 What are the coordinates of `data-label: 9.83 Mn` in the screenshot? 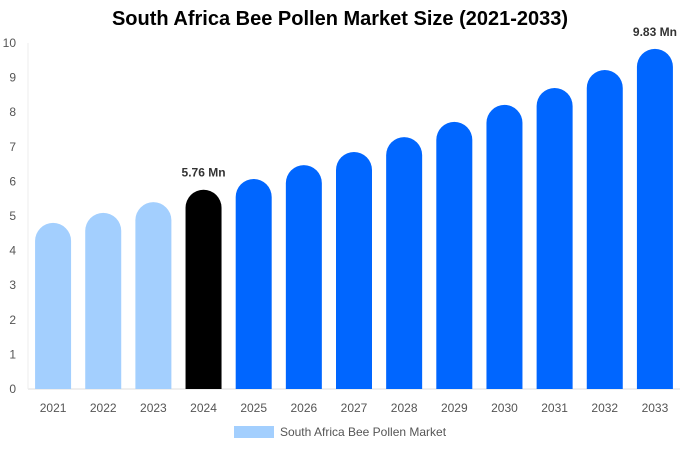 It's located at (655, 32).